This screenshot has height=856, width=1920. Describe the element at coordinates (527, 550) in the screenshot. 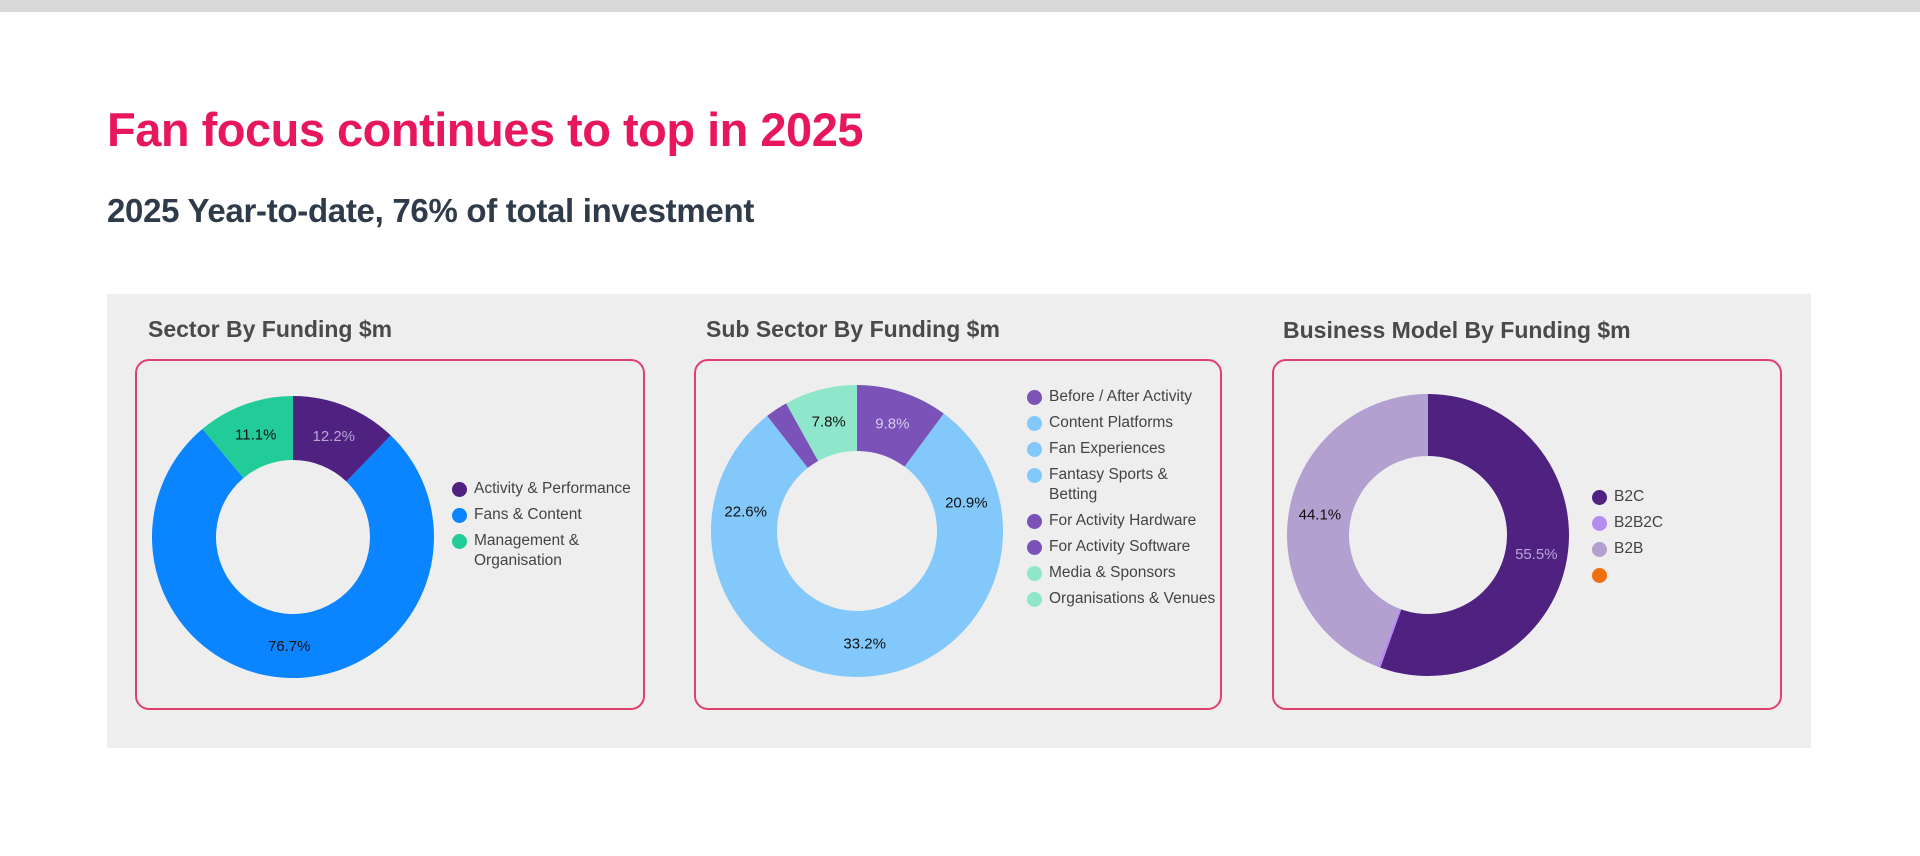

I see `legend-label: Management & Organisation` at that location.